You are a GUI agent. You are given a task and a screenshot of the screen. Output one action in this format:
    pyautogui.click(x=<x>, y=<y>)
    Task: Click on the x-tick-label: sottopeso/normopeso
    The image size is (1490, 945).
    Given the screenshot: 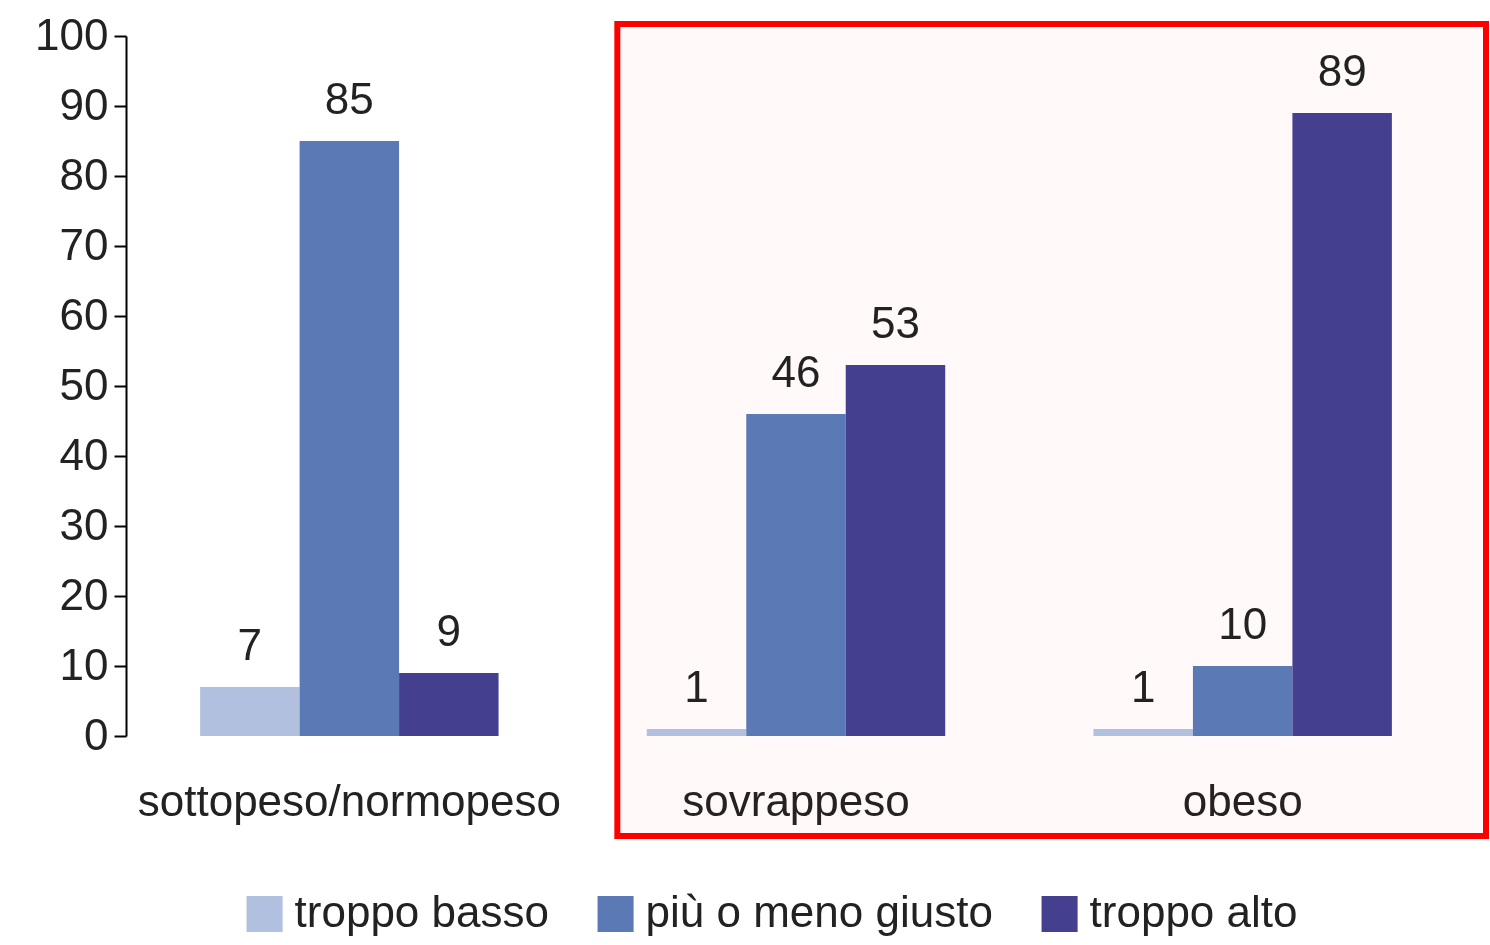 What is the action you would take?
    pyautogui.click(x=349, y=800)
    